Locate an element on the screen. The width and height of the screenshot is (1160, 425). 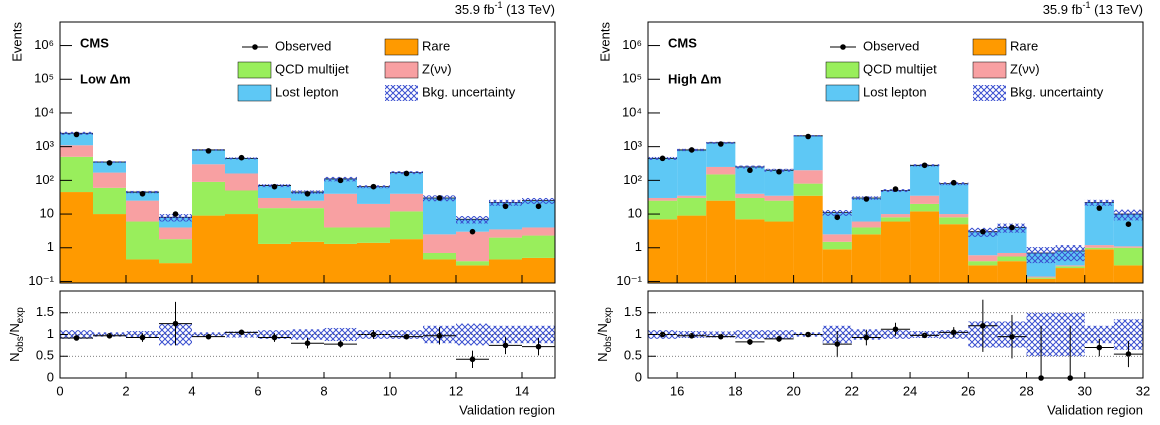
x-tick-label: 0 is located at coordinates (59, 390).